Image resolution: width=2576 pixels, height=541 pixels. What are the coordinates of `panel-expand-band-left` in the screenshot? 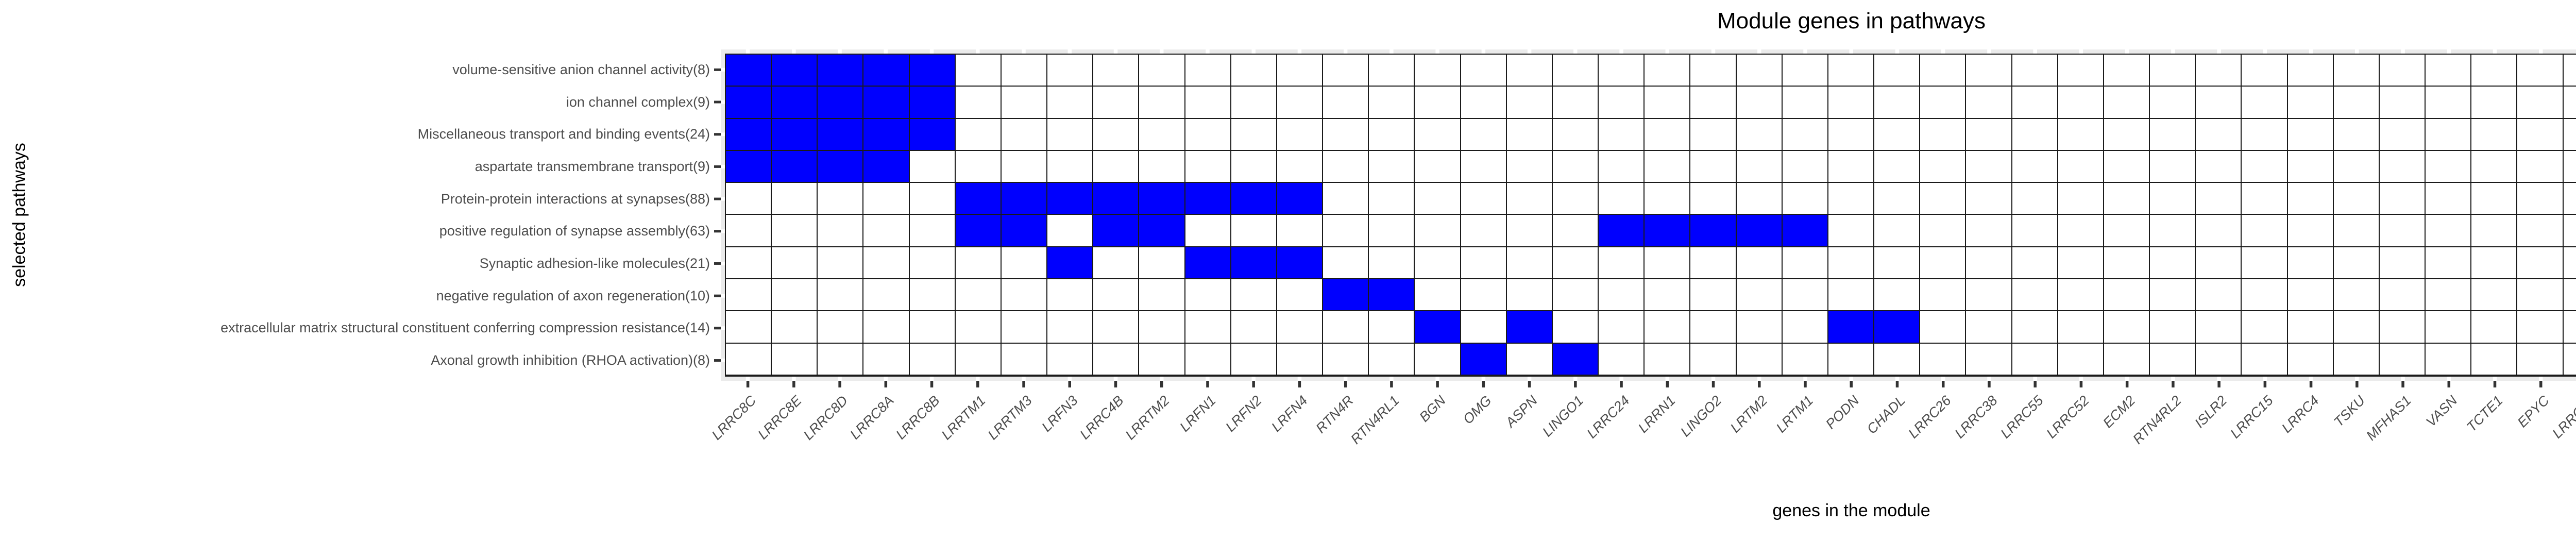 It's located at (723, 215).